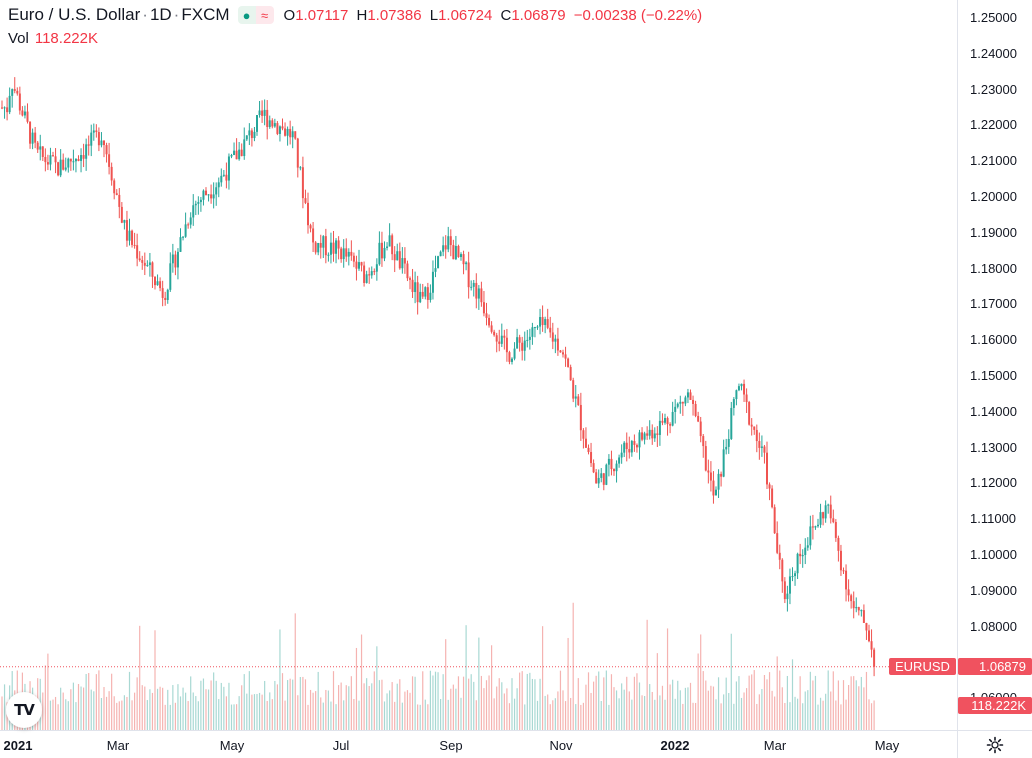  What do you see at coordinates (478, 744) in the screenshot?
I see `time-scale: 2021 Mar May Jul Sep Nov 2022 Mar May` at bounding box center [478, 744].